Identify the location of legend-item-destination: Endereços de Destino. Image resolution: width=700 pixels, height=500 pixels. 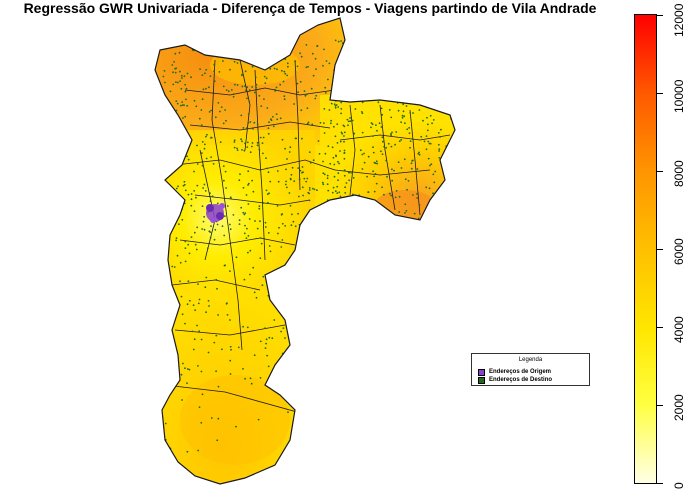
(515, 380).